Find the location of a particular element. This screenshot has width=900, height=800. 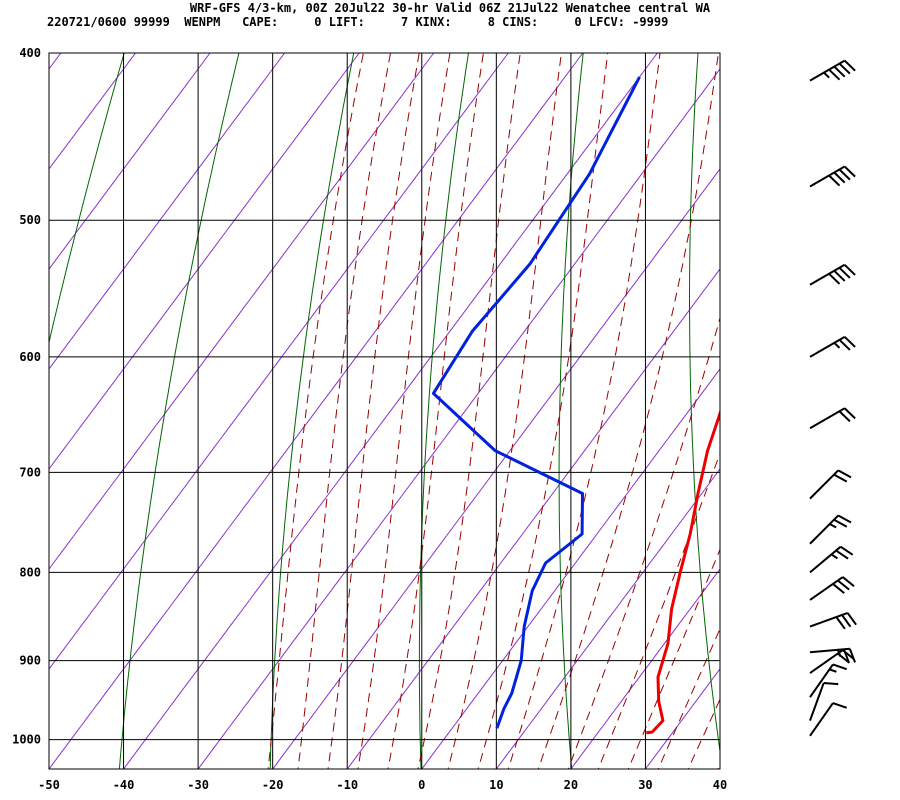

y-tick-label: 700 is located at coordinates (30, 472).